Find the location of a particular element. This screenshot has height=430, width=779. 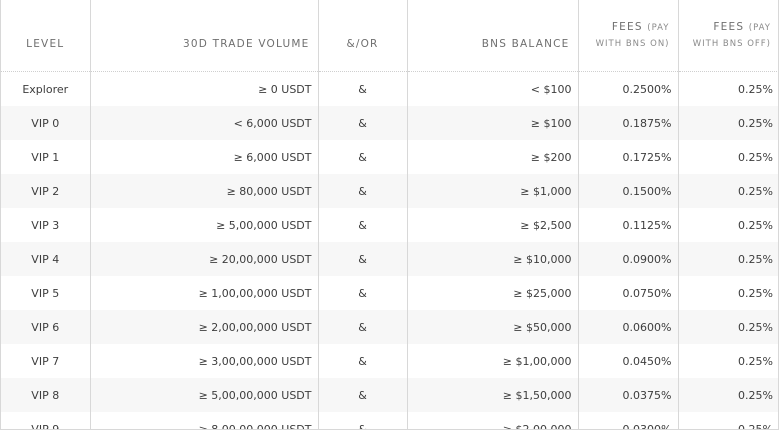

cell-fee-bns-on: 0.0600% is located at coordinates (627, 327).